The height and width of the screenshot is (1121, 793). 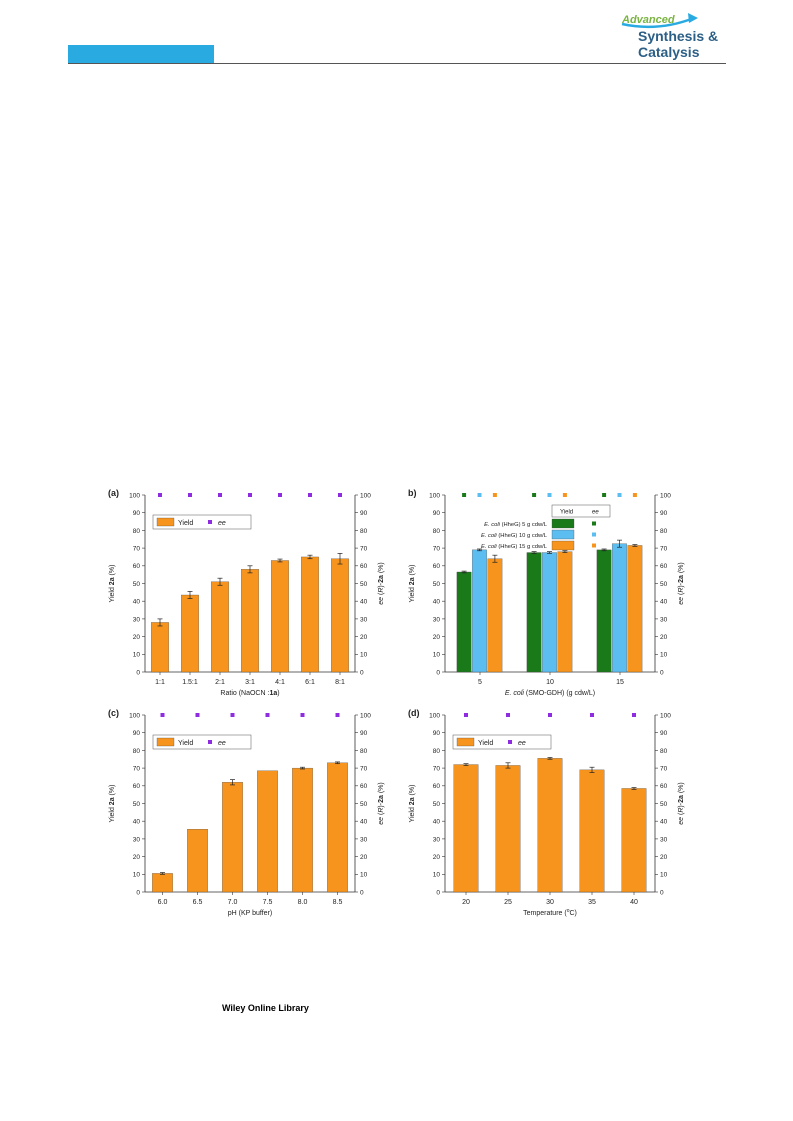 I want to click on legend-header-yield: Yield, so click(x=566, y=513).